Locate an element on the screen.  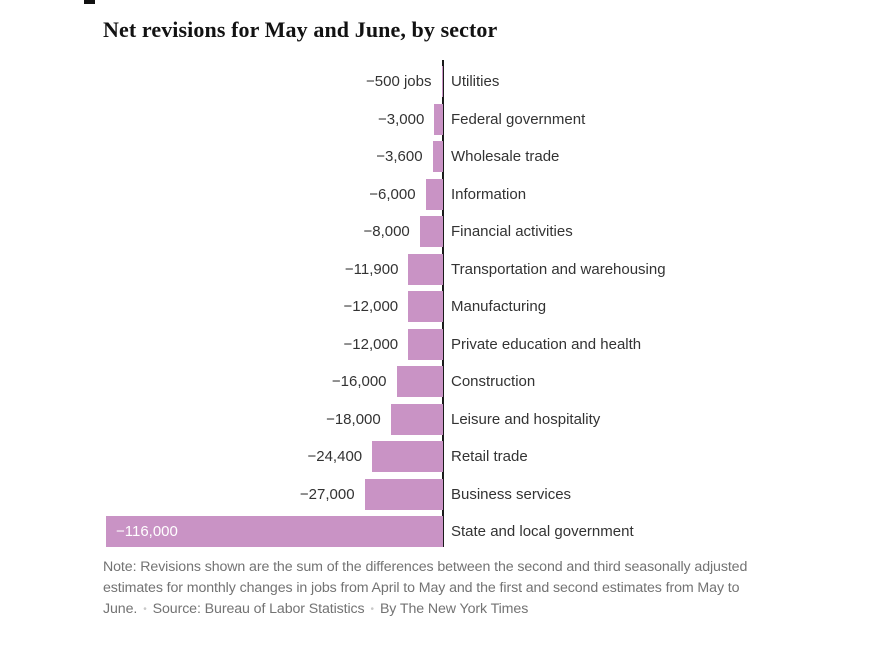
chart-row: −500 jobs Utilities is located at coordinates (437, 82).